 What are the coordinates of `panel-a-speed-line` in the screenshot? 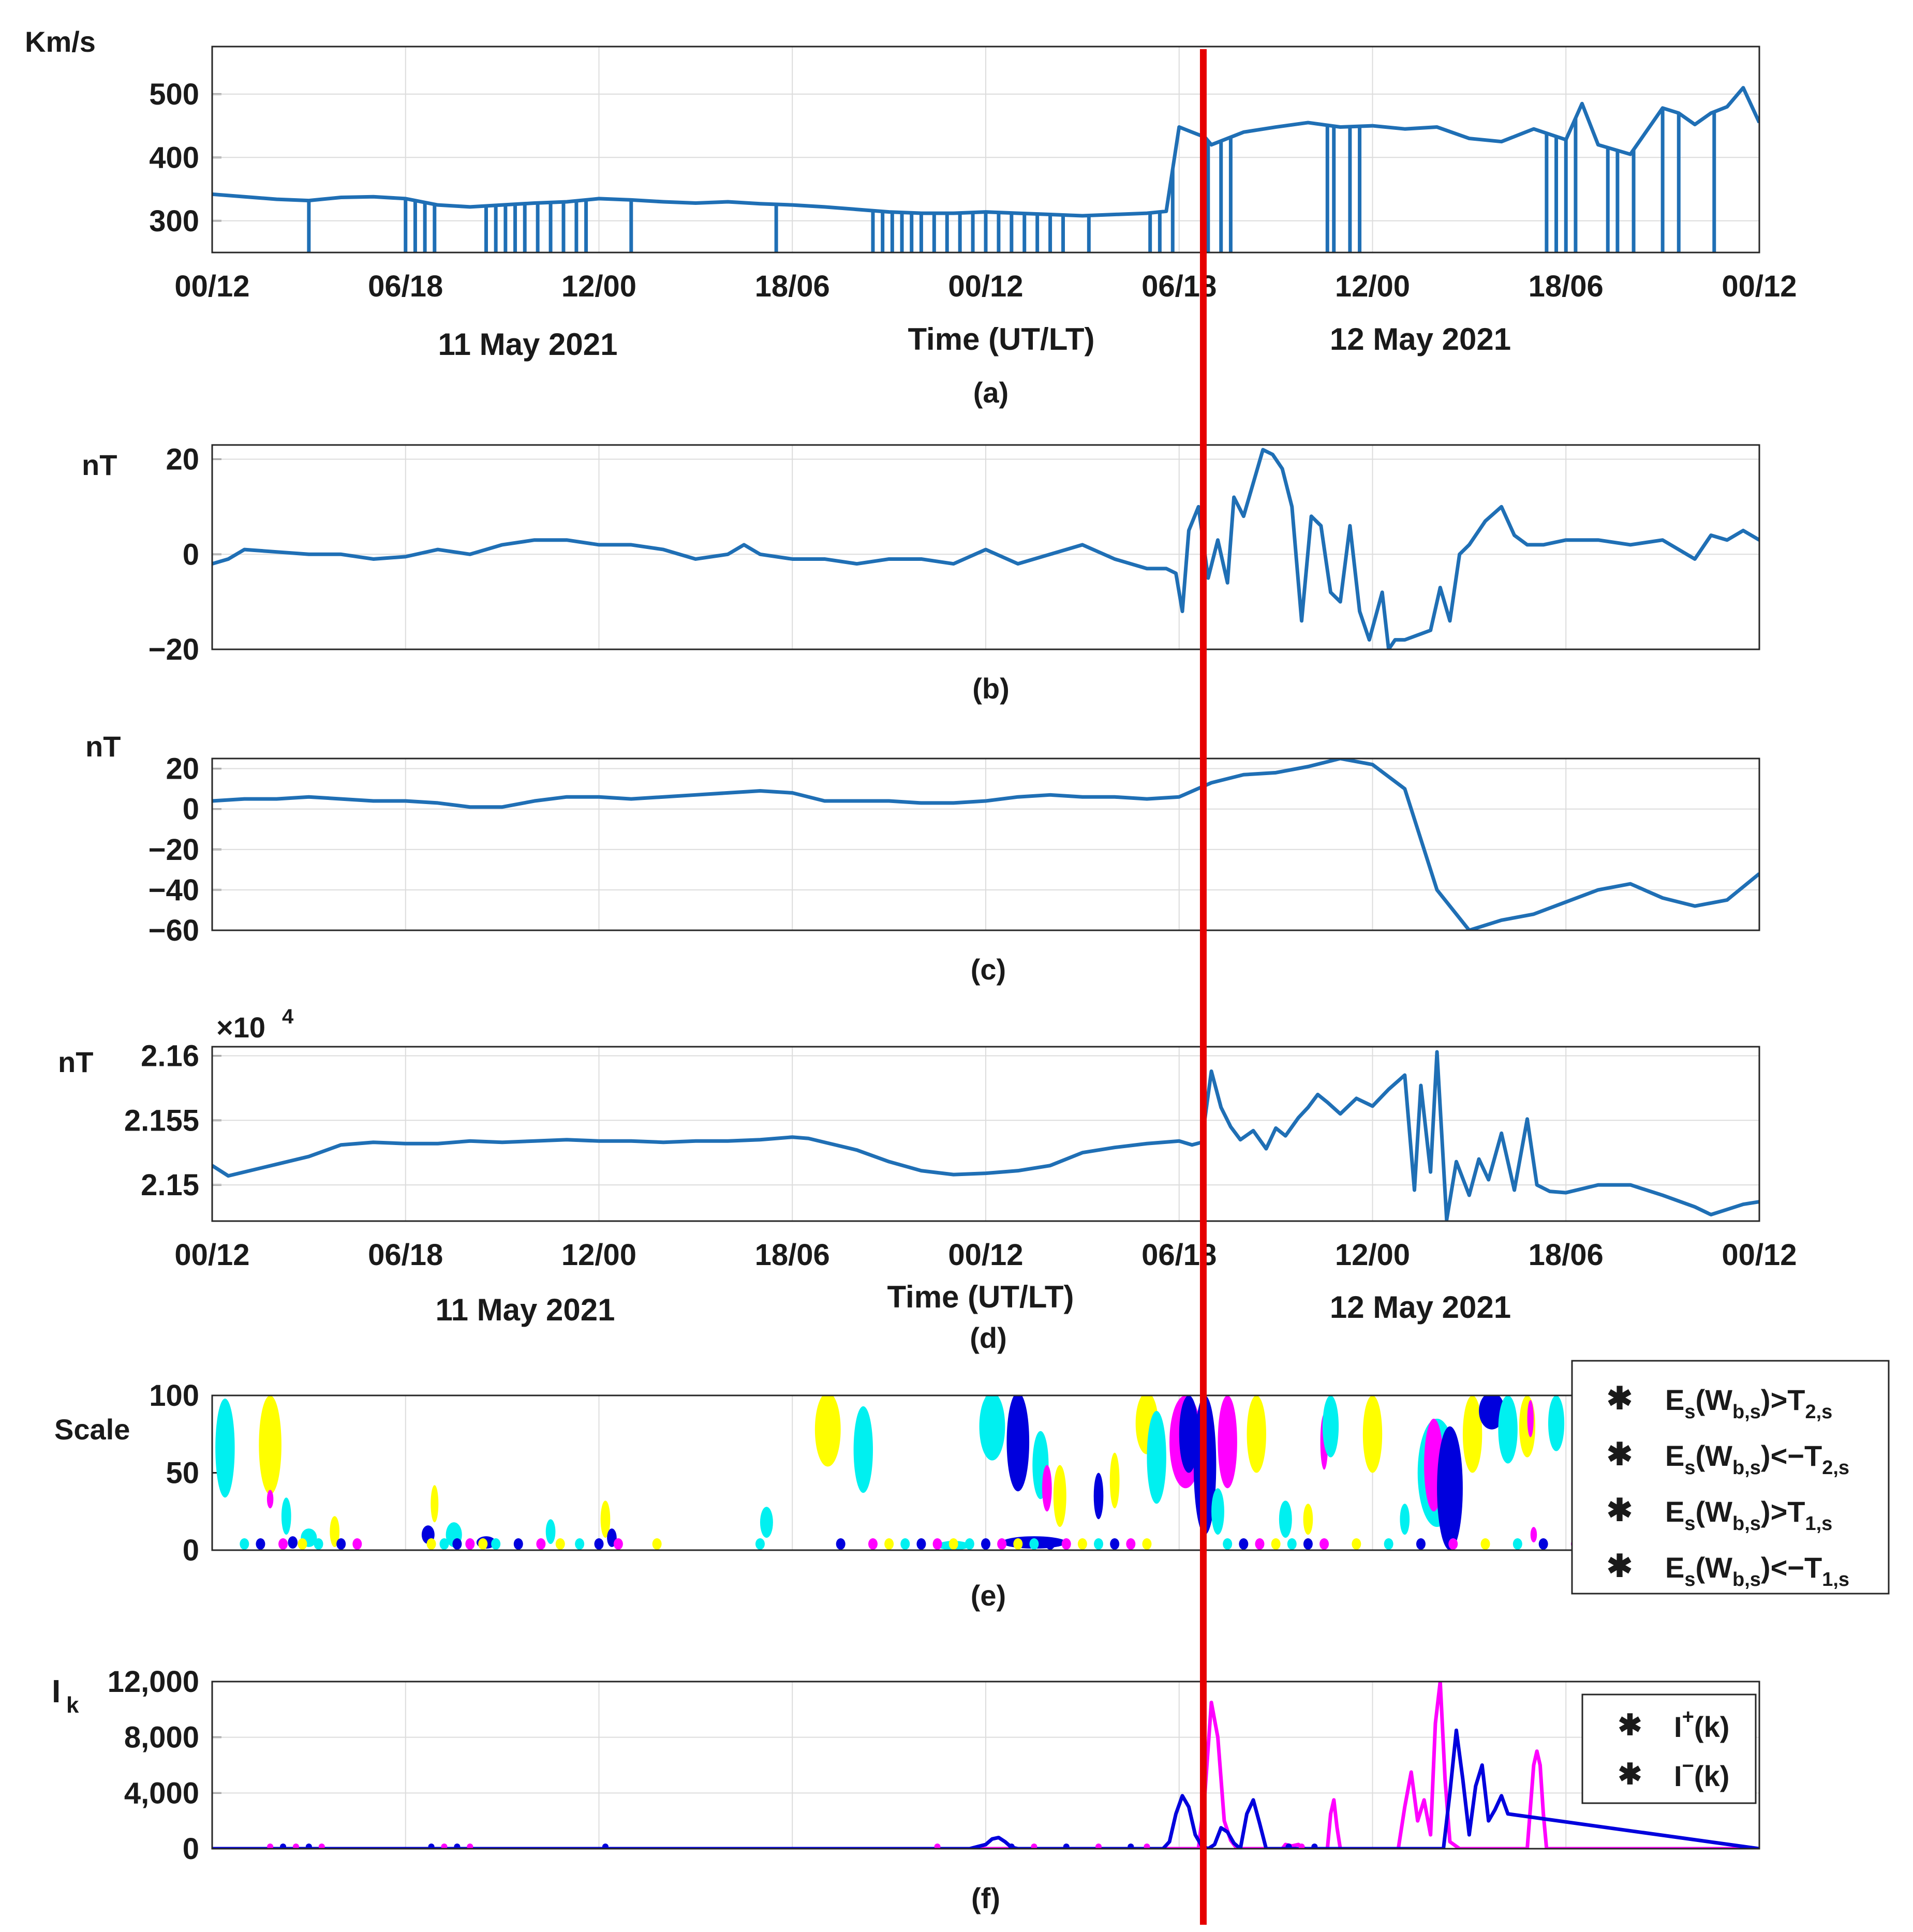 It's located at (985, 152).